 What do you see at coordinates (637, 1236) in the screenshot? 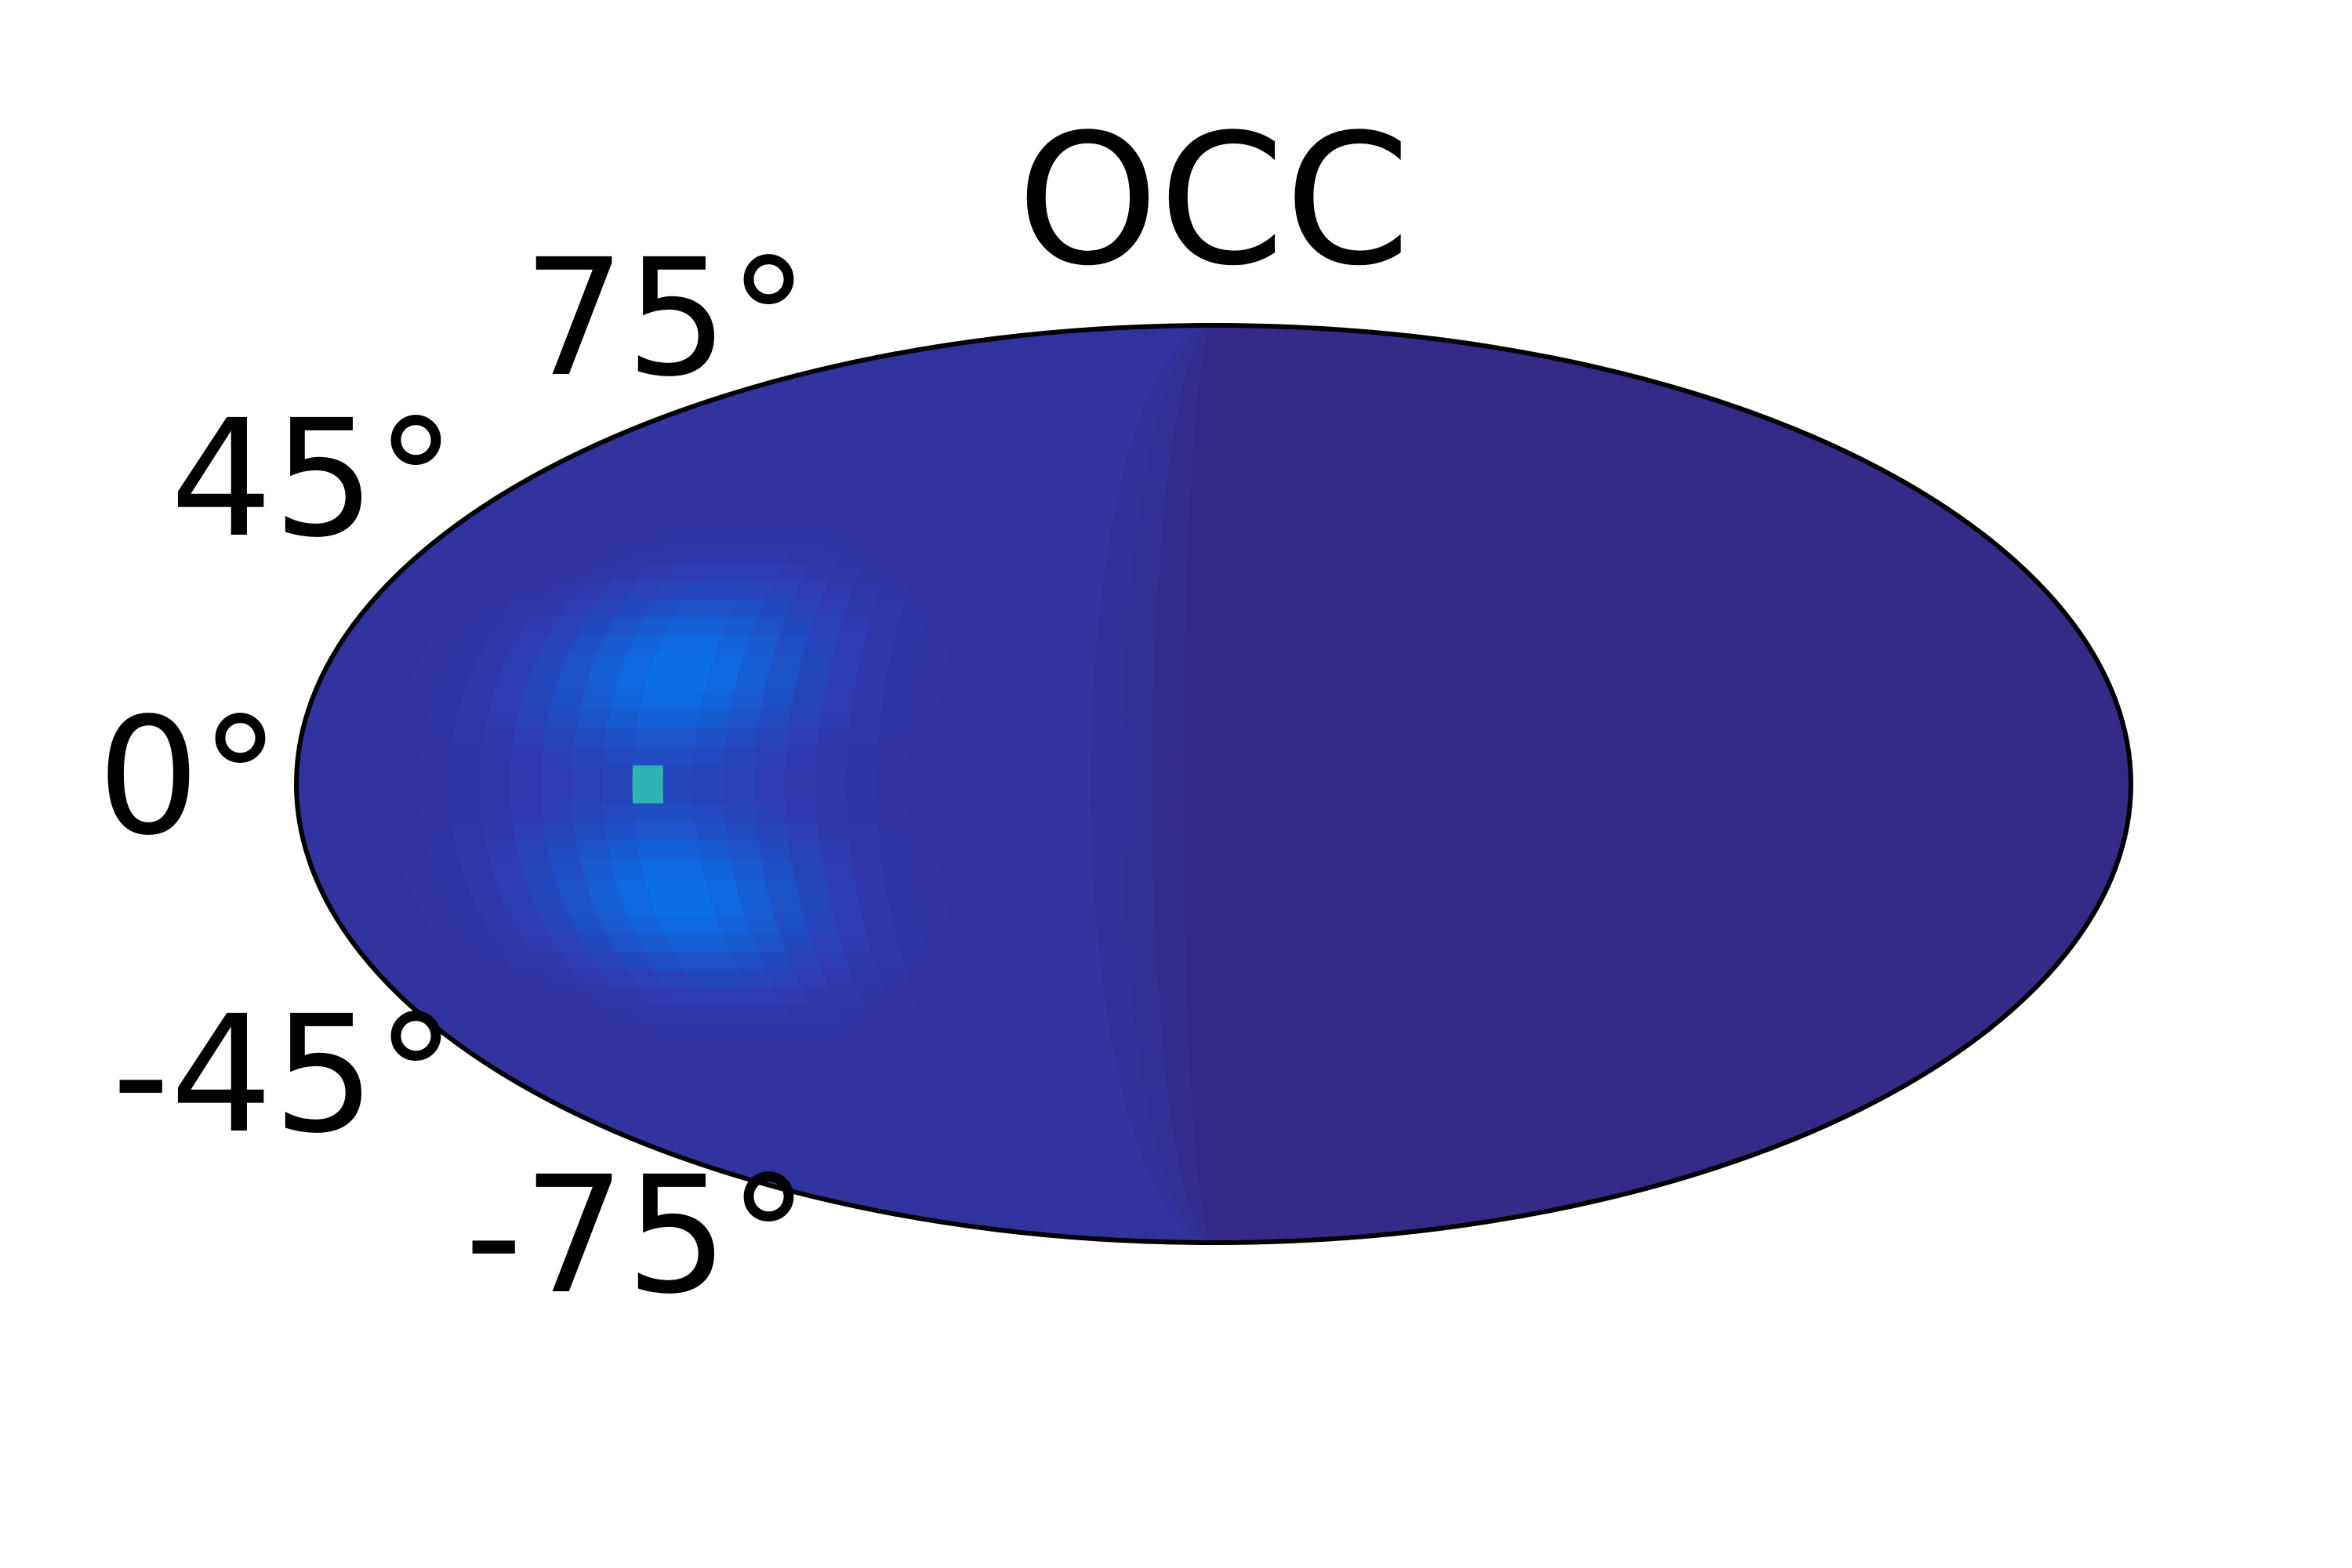
I see `tick-label-neg75: -75°` at bounding box center [637, 1236].